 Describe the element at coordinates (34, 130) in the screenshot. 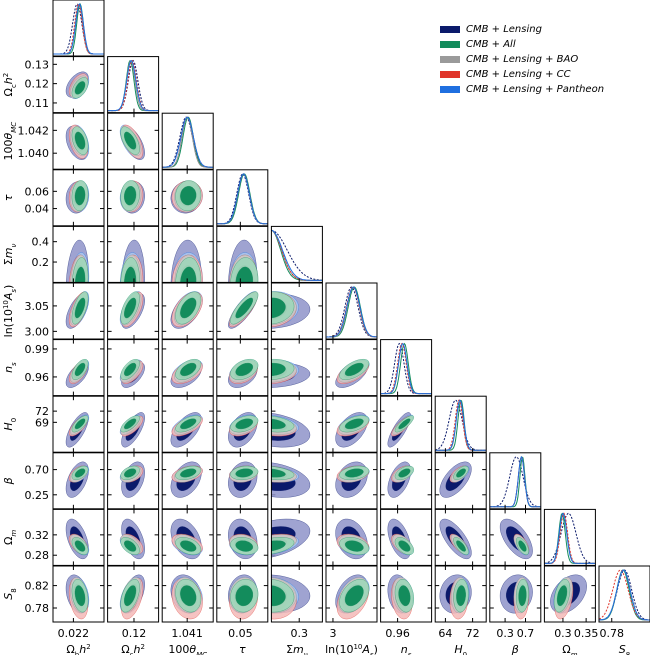

I see `y-tick-label: 1.042` at that location.